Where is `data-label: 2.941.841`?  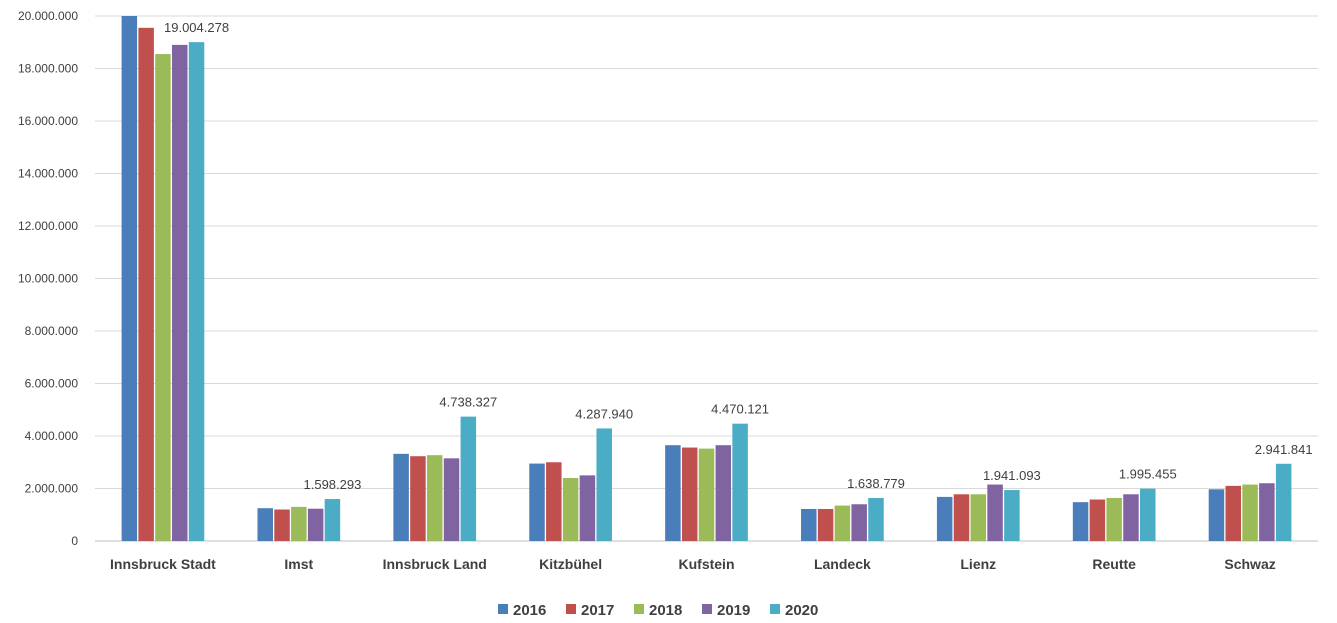
data-label: 2.941.841 is located at coordinates (1284, 449).